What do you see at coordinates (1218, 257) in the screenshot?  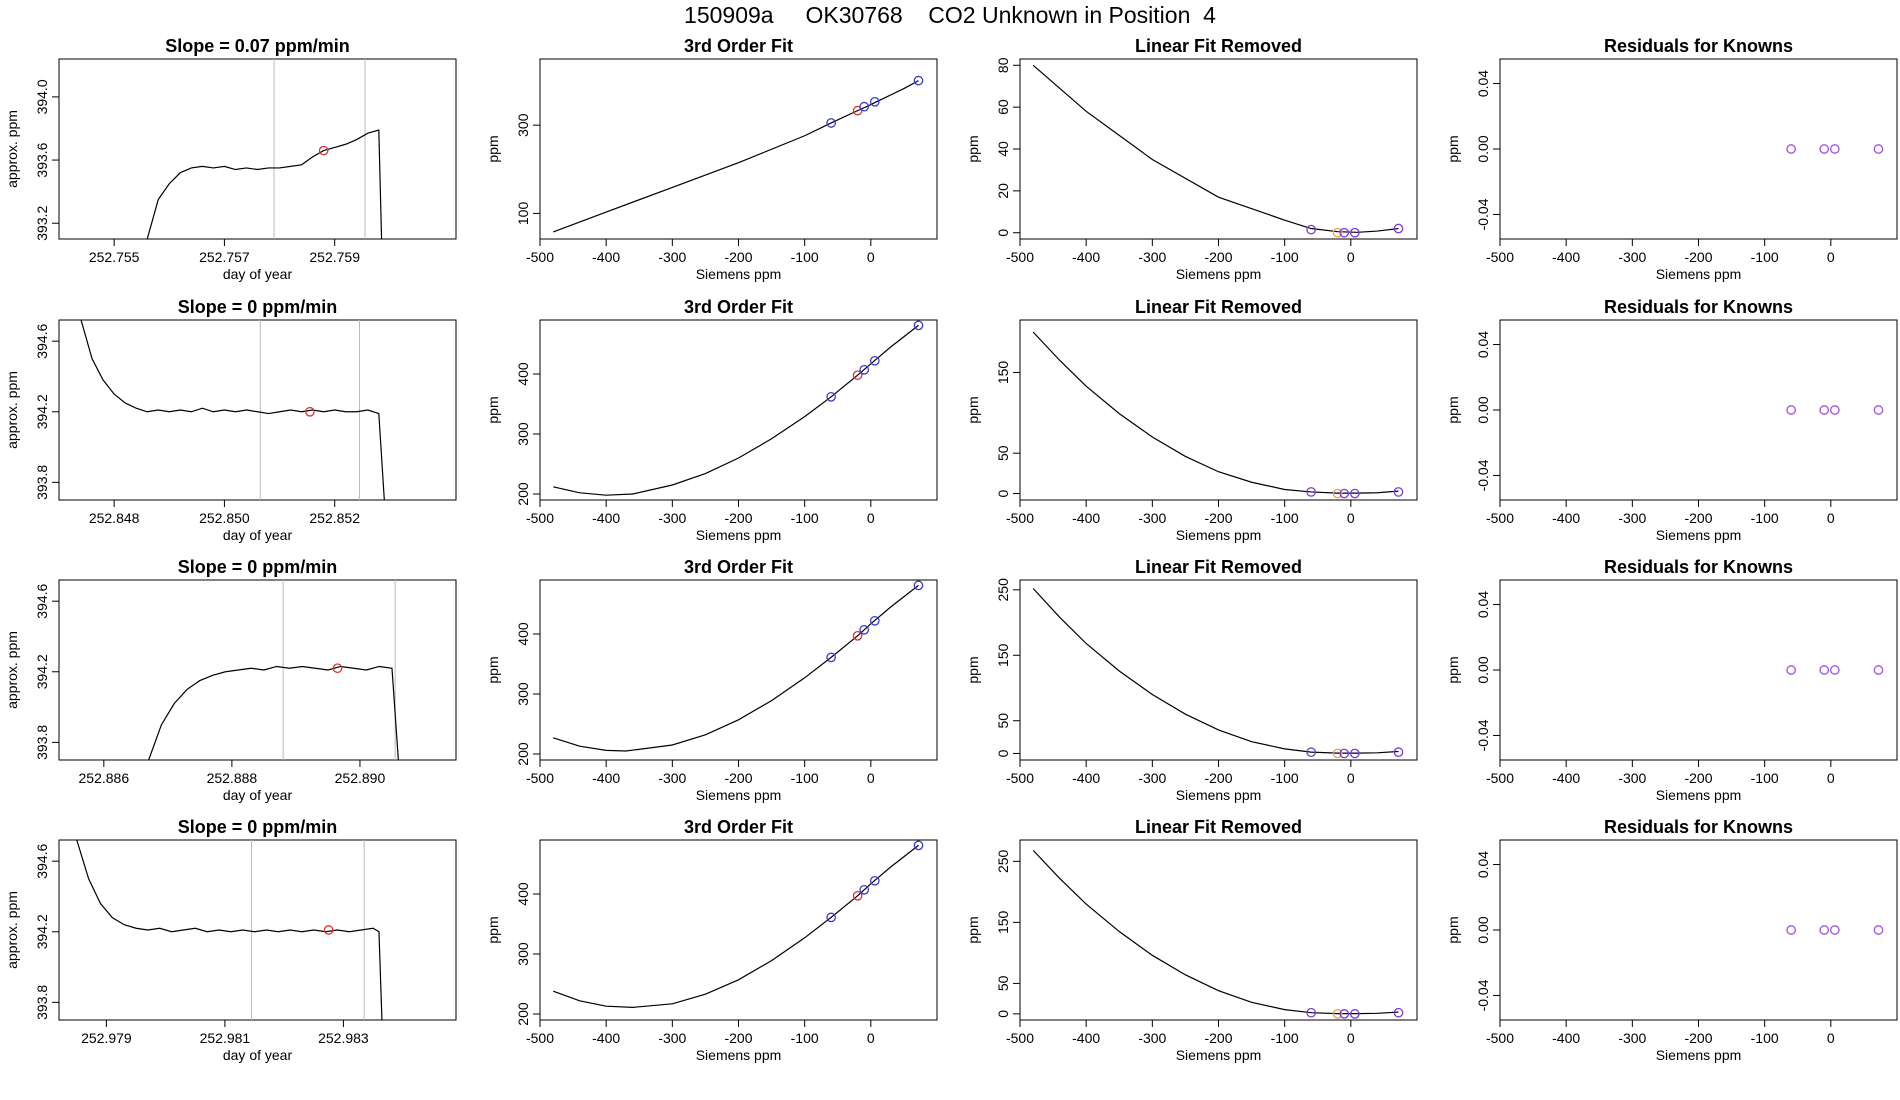 I see `chart-1-3-xtick-label: -200` at bounding box center [1218, 257].